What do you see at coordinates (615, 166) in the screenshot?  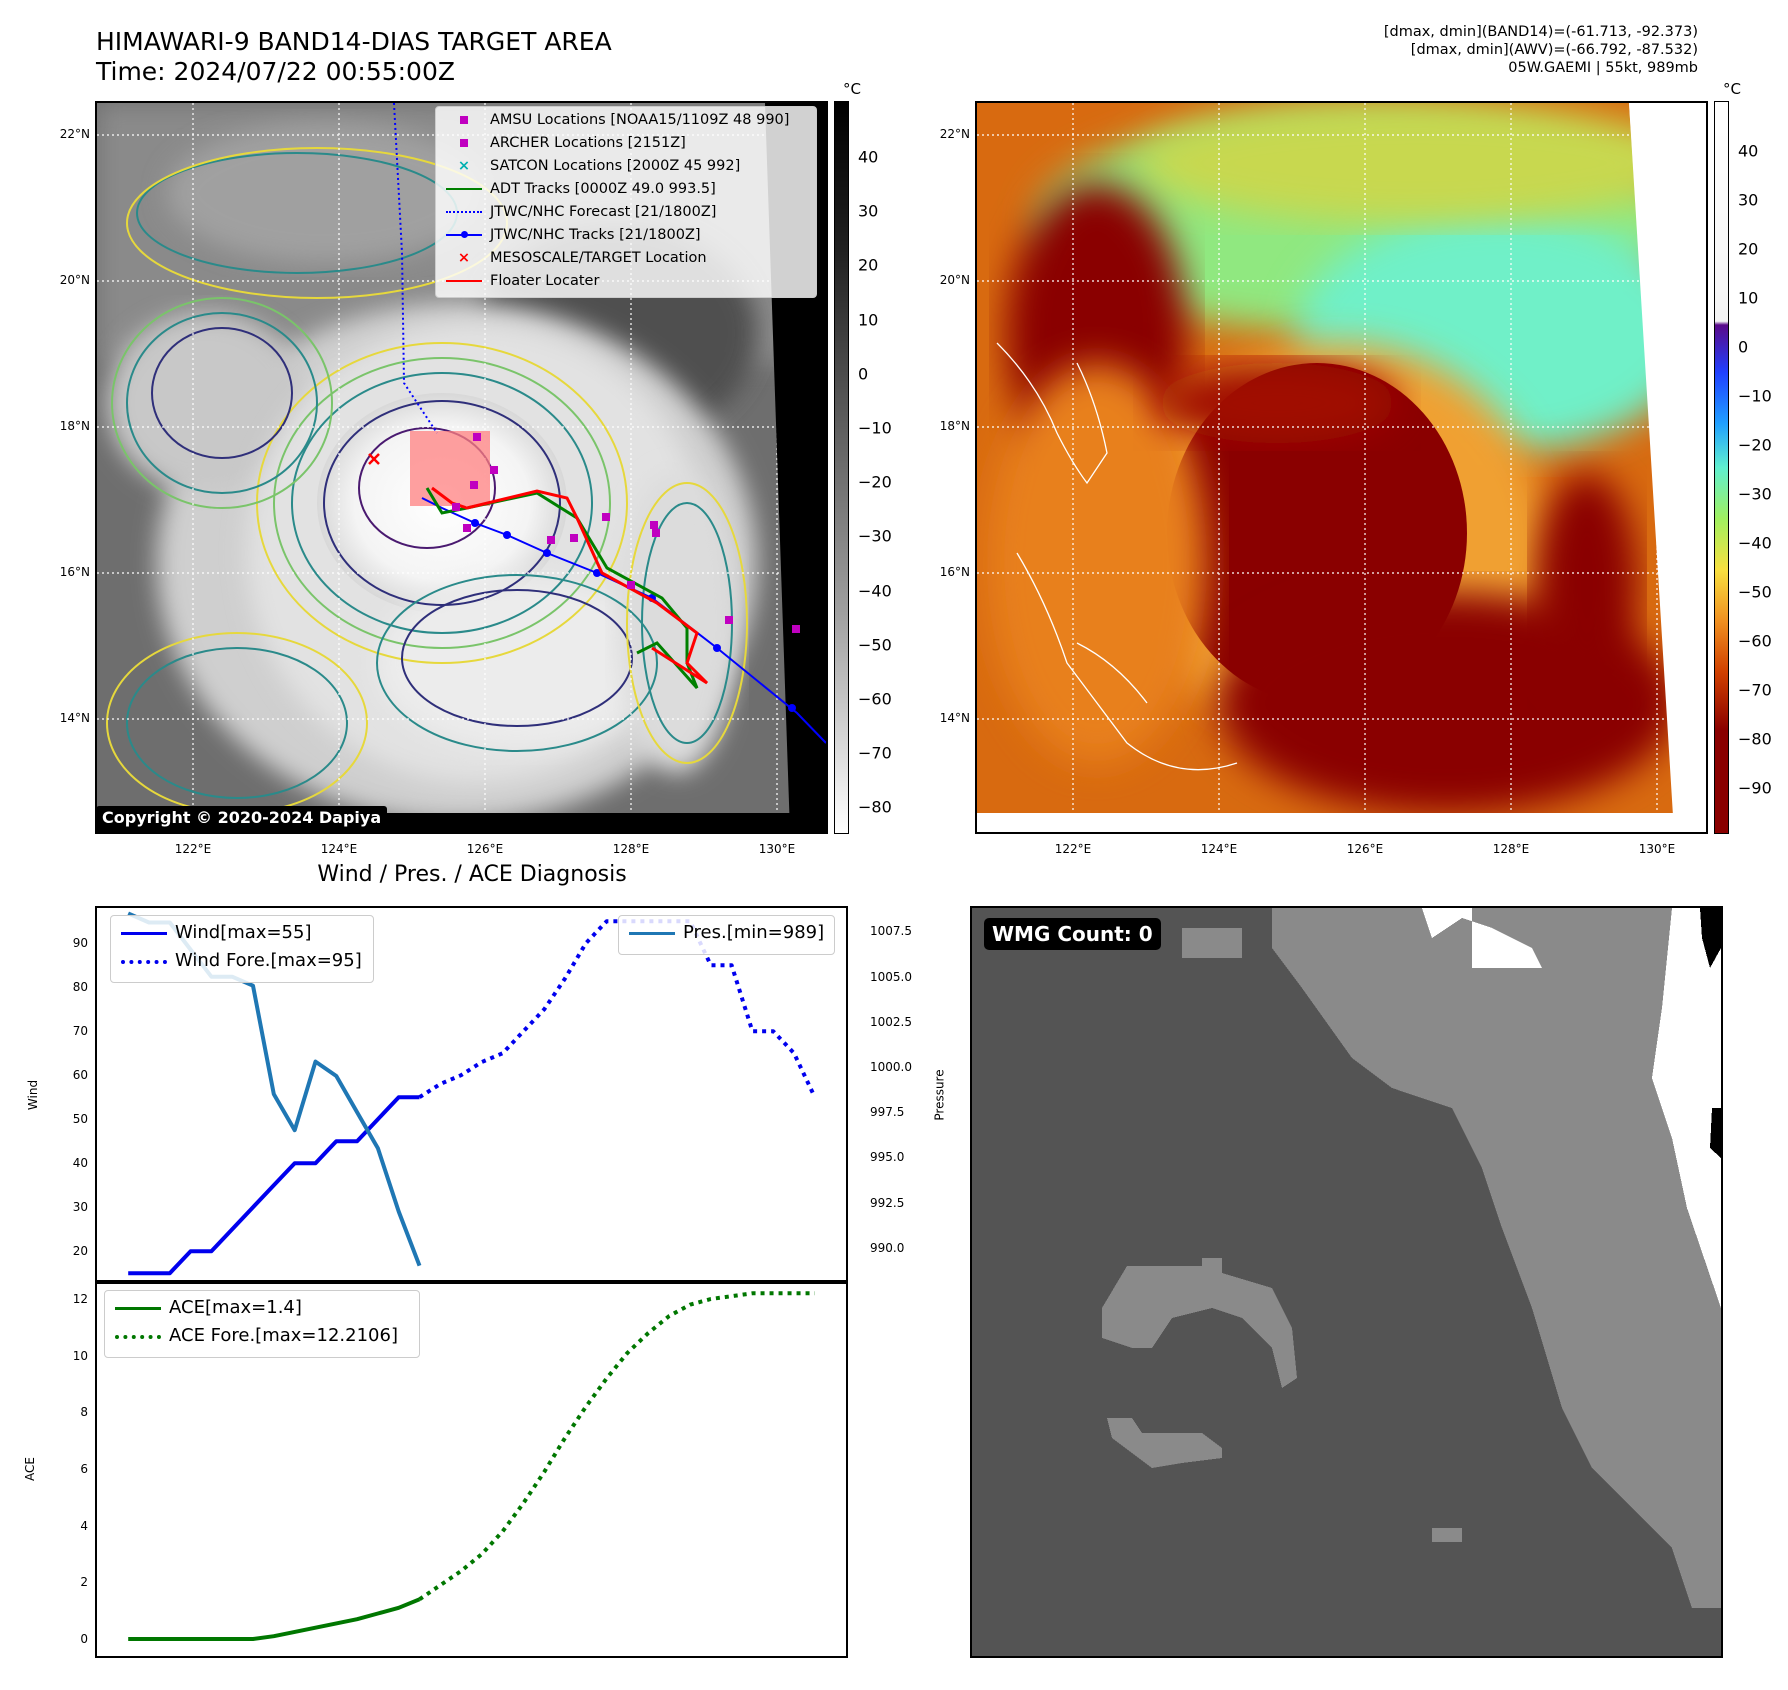 I see `legend-satcon-label: SATCON Locations [2000Z 45 992]` at bounding box center [615, 166].